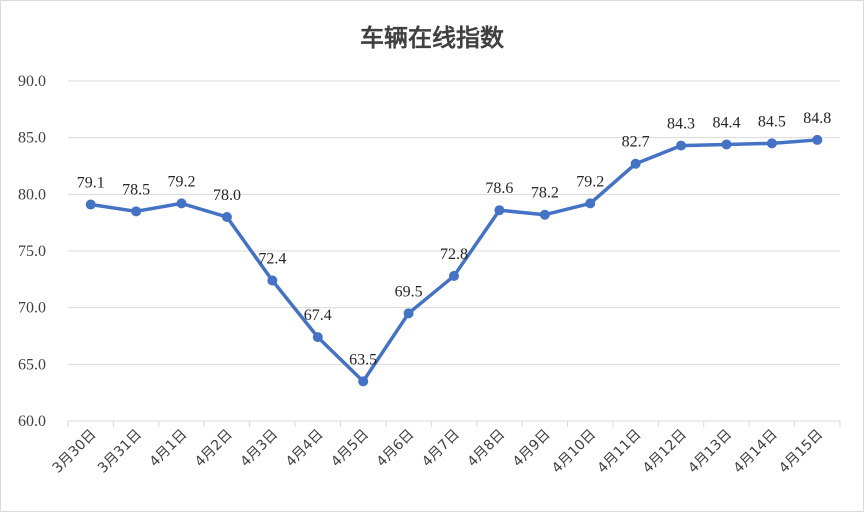  What do you see at coordinates (409, 291) in the screenshot?
I see `data-label: 69.5` at bounding box center [409, 291].